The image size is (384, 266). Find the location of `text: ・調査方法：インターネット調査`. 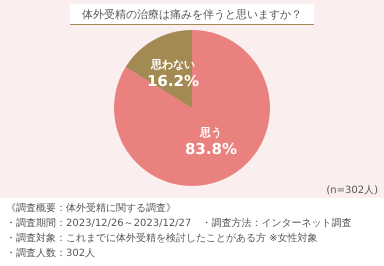

text: ・調査方法：インターネット調査 is located at coordinates (276, 223).